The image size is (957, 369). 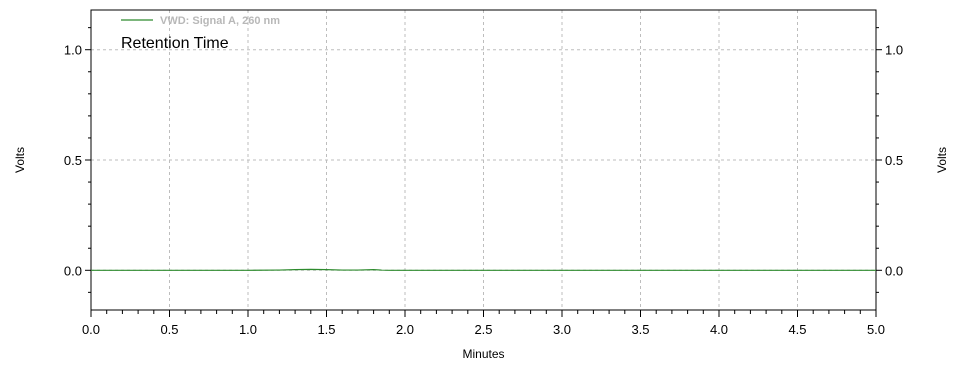 I want to click on x-tick-label: 3.0, so click(x=562, y=329).